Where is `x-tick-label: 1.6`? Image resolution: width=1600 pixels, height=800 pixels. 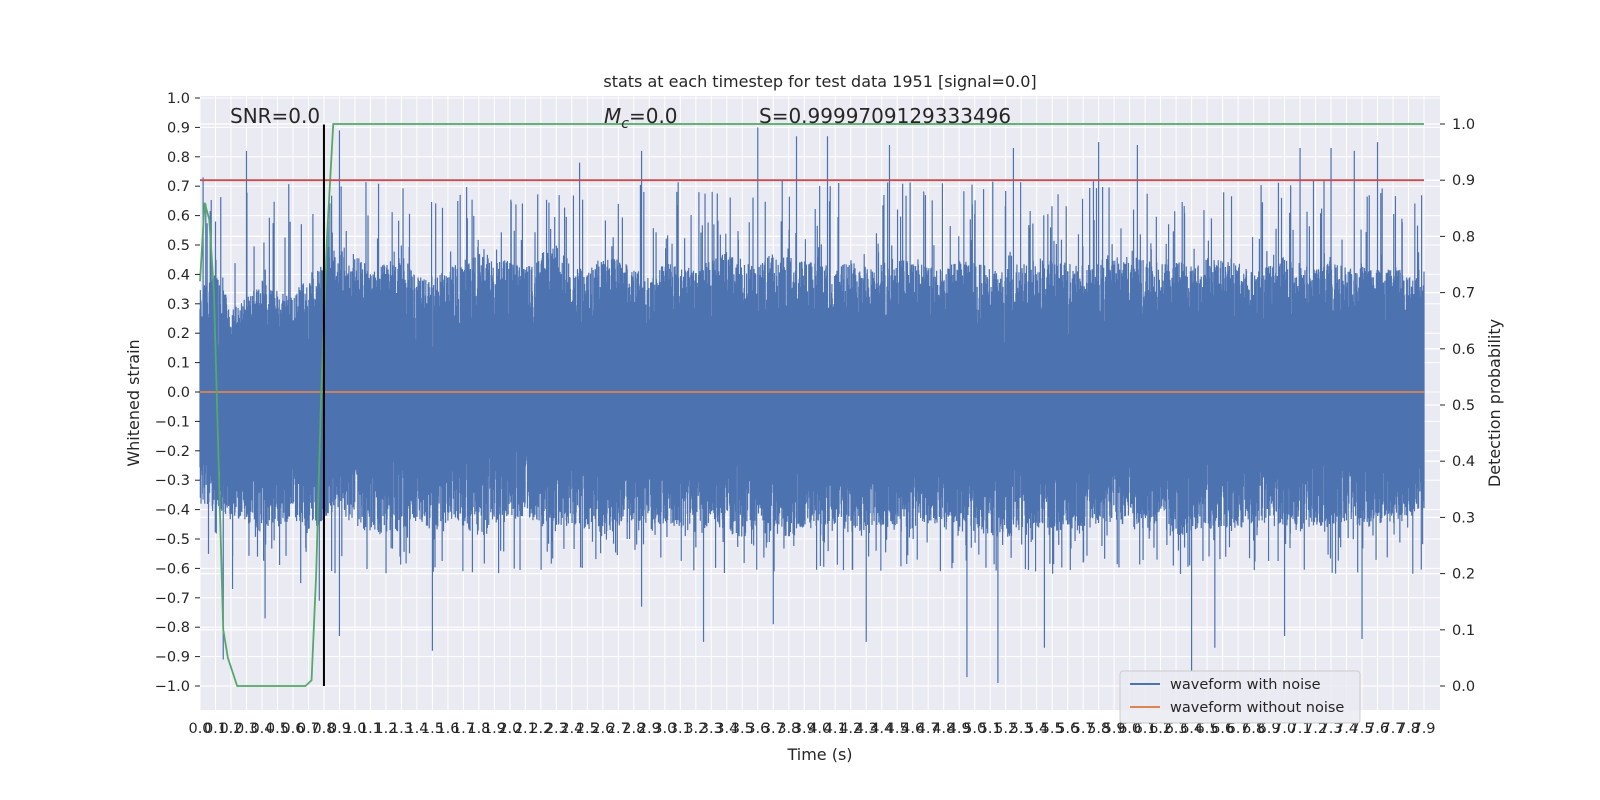
x-tick-label: 1.6 is located at coordinates (447, 729).